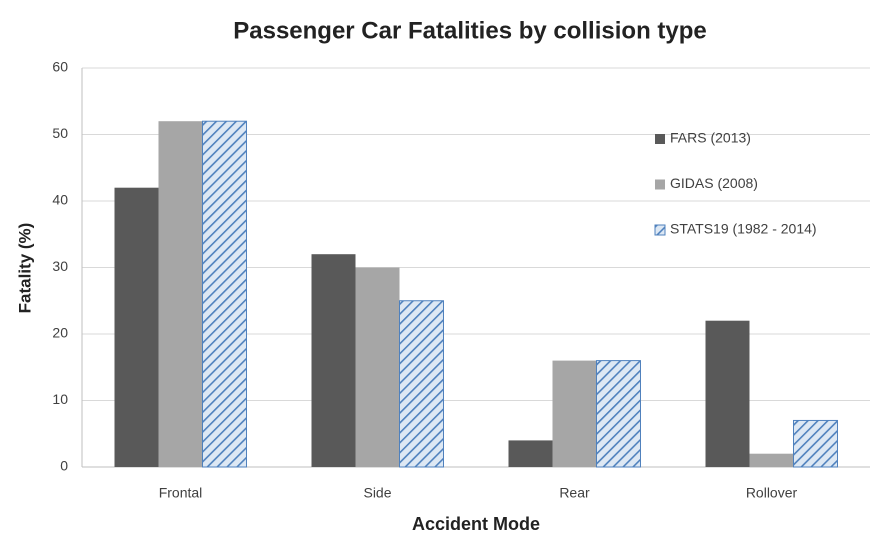 The image size is (871, 538). What do you see at coordinates (60, 399) in the screenshot?
I see `y-tick-label: 10` at bounding box center [60, 399].